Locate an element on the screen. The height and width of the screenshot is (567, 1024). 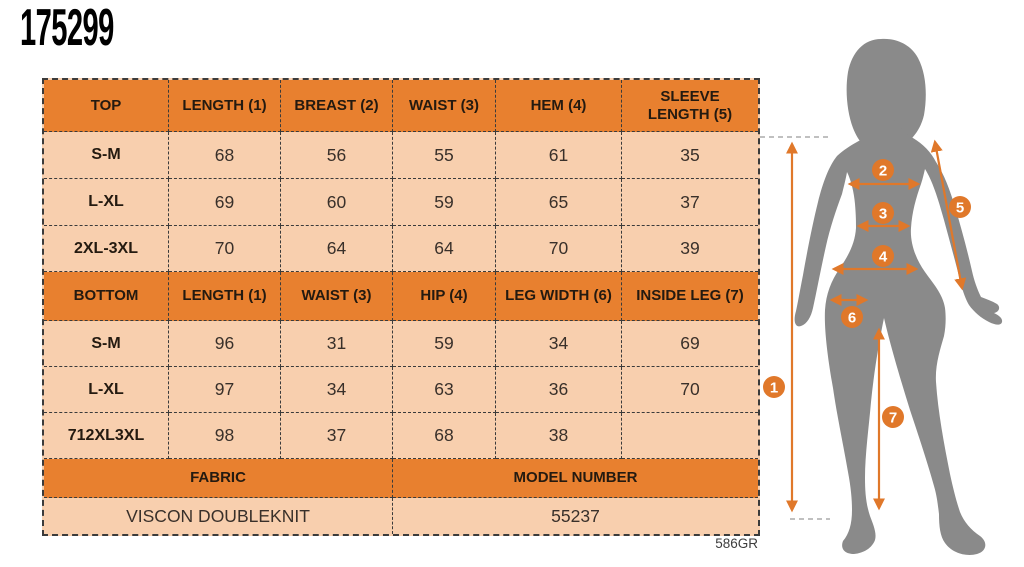
marker-4-label: 4 is located at coordinates (883, 256).